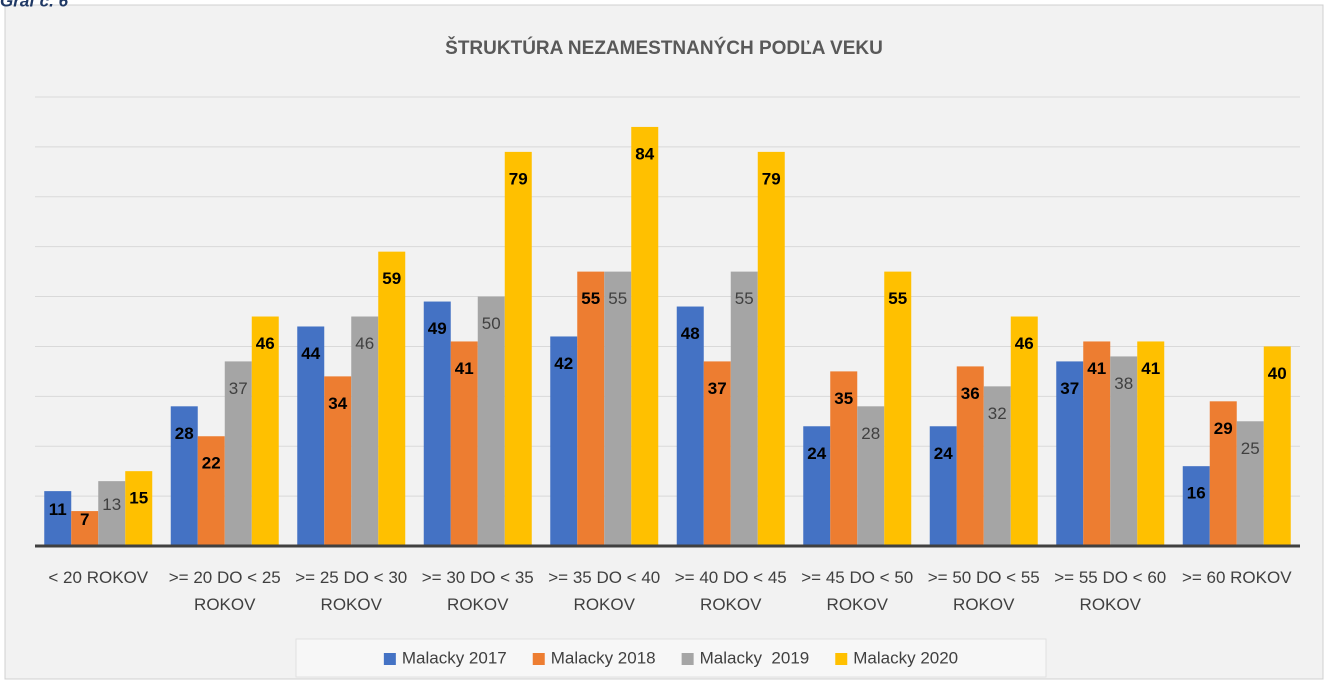  Describe the element at coordinates (478, 591) in the screenshot. I see `x-tick-label: >= 30 DO < 35 ROKOV` at that location.